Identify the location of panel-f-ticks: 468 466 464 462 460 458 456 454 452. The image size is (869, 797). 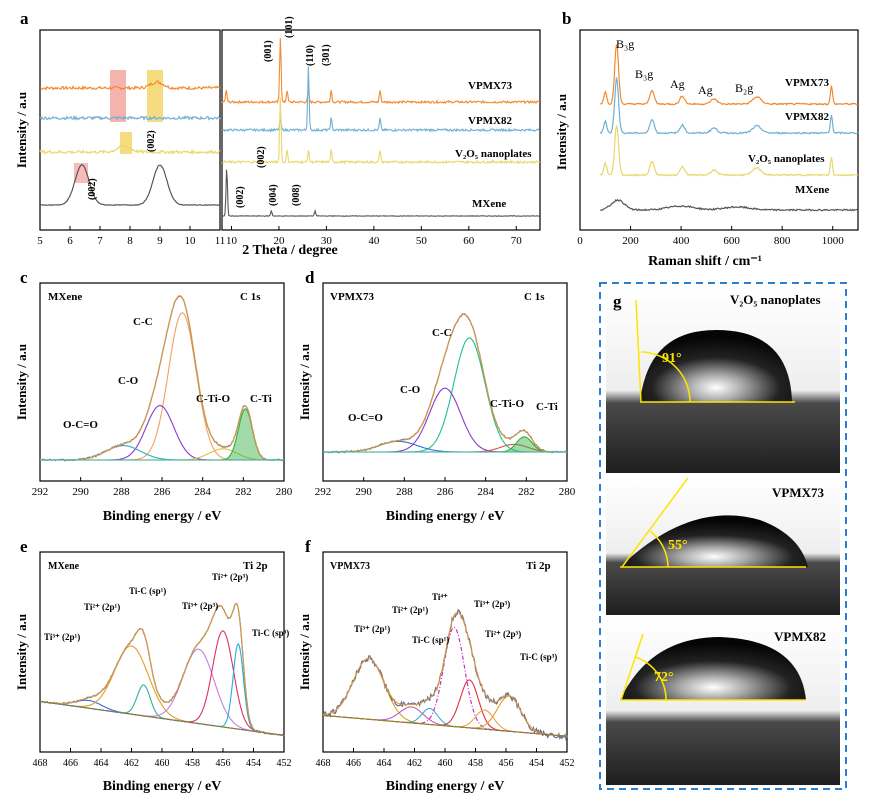
(445, 758).